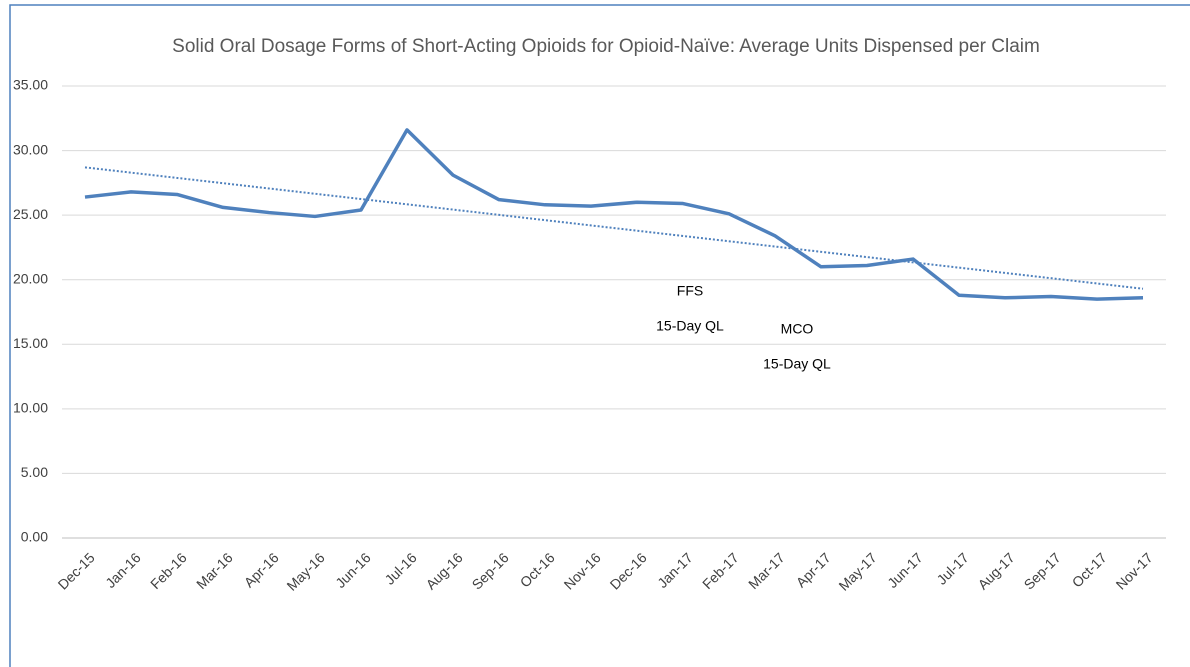 This screenshot has height=667, width=1190. Describe the element at coordinates (797, 329) in the screenshot. I see `annotation: MCO` at that location.